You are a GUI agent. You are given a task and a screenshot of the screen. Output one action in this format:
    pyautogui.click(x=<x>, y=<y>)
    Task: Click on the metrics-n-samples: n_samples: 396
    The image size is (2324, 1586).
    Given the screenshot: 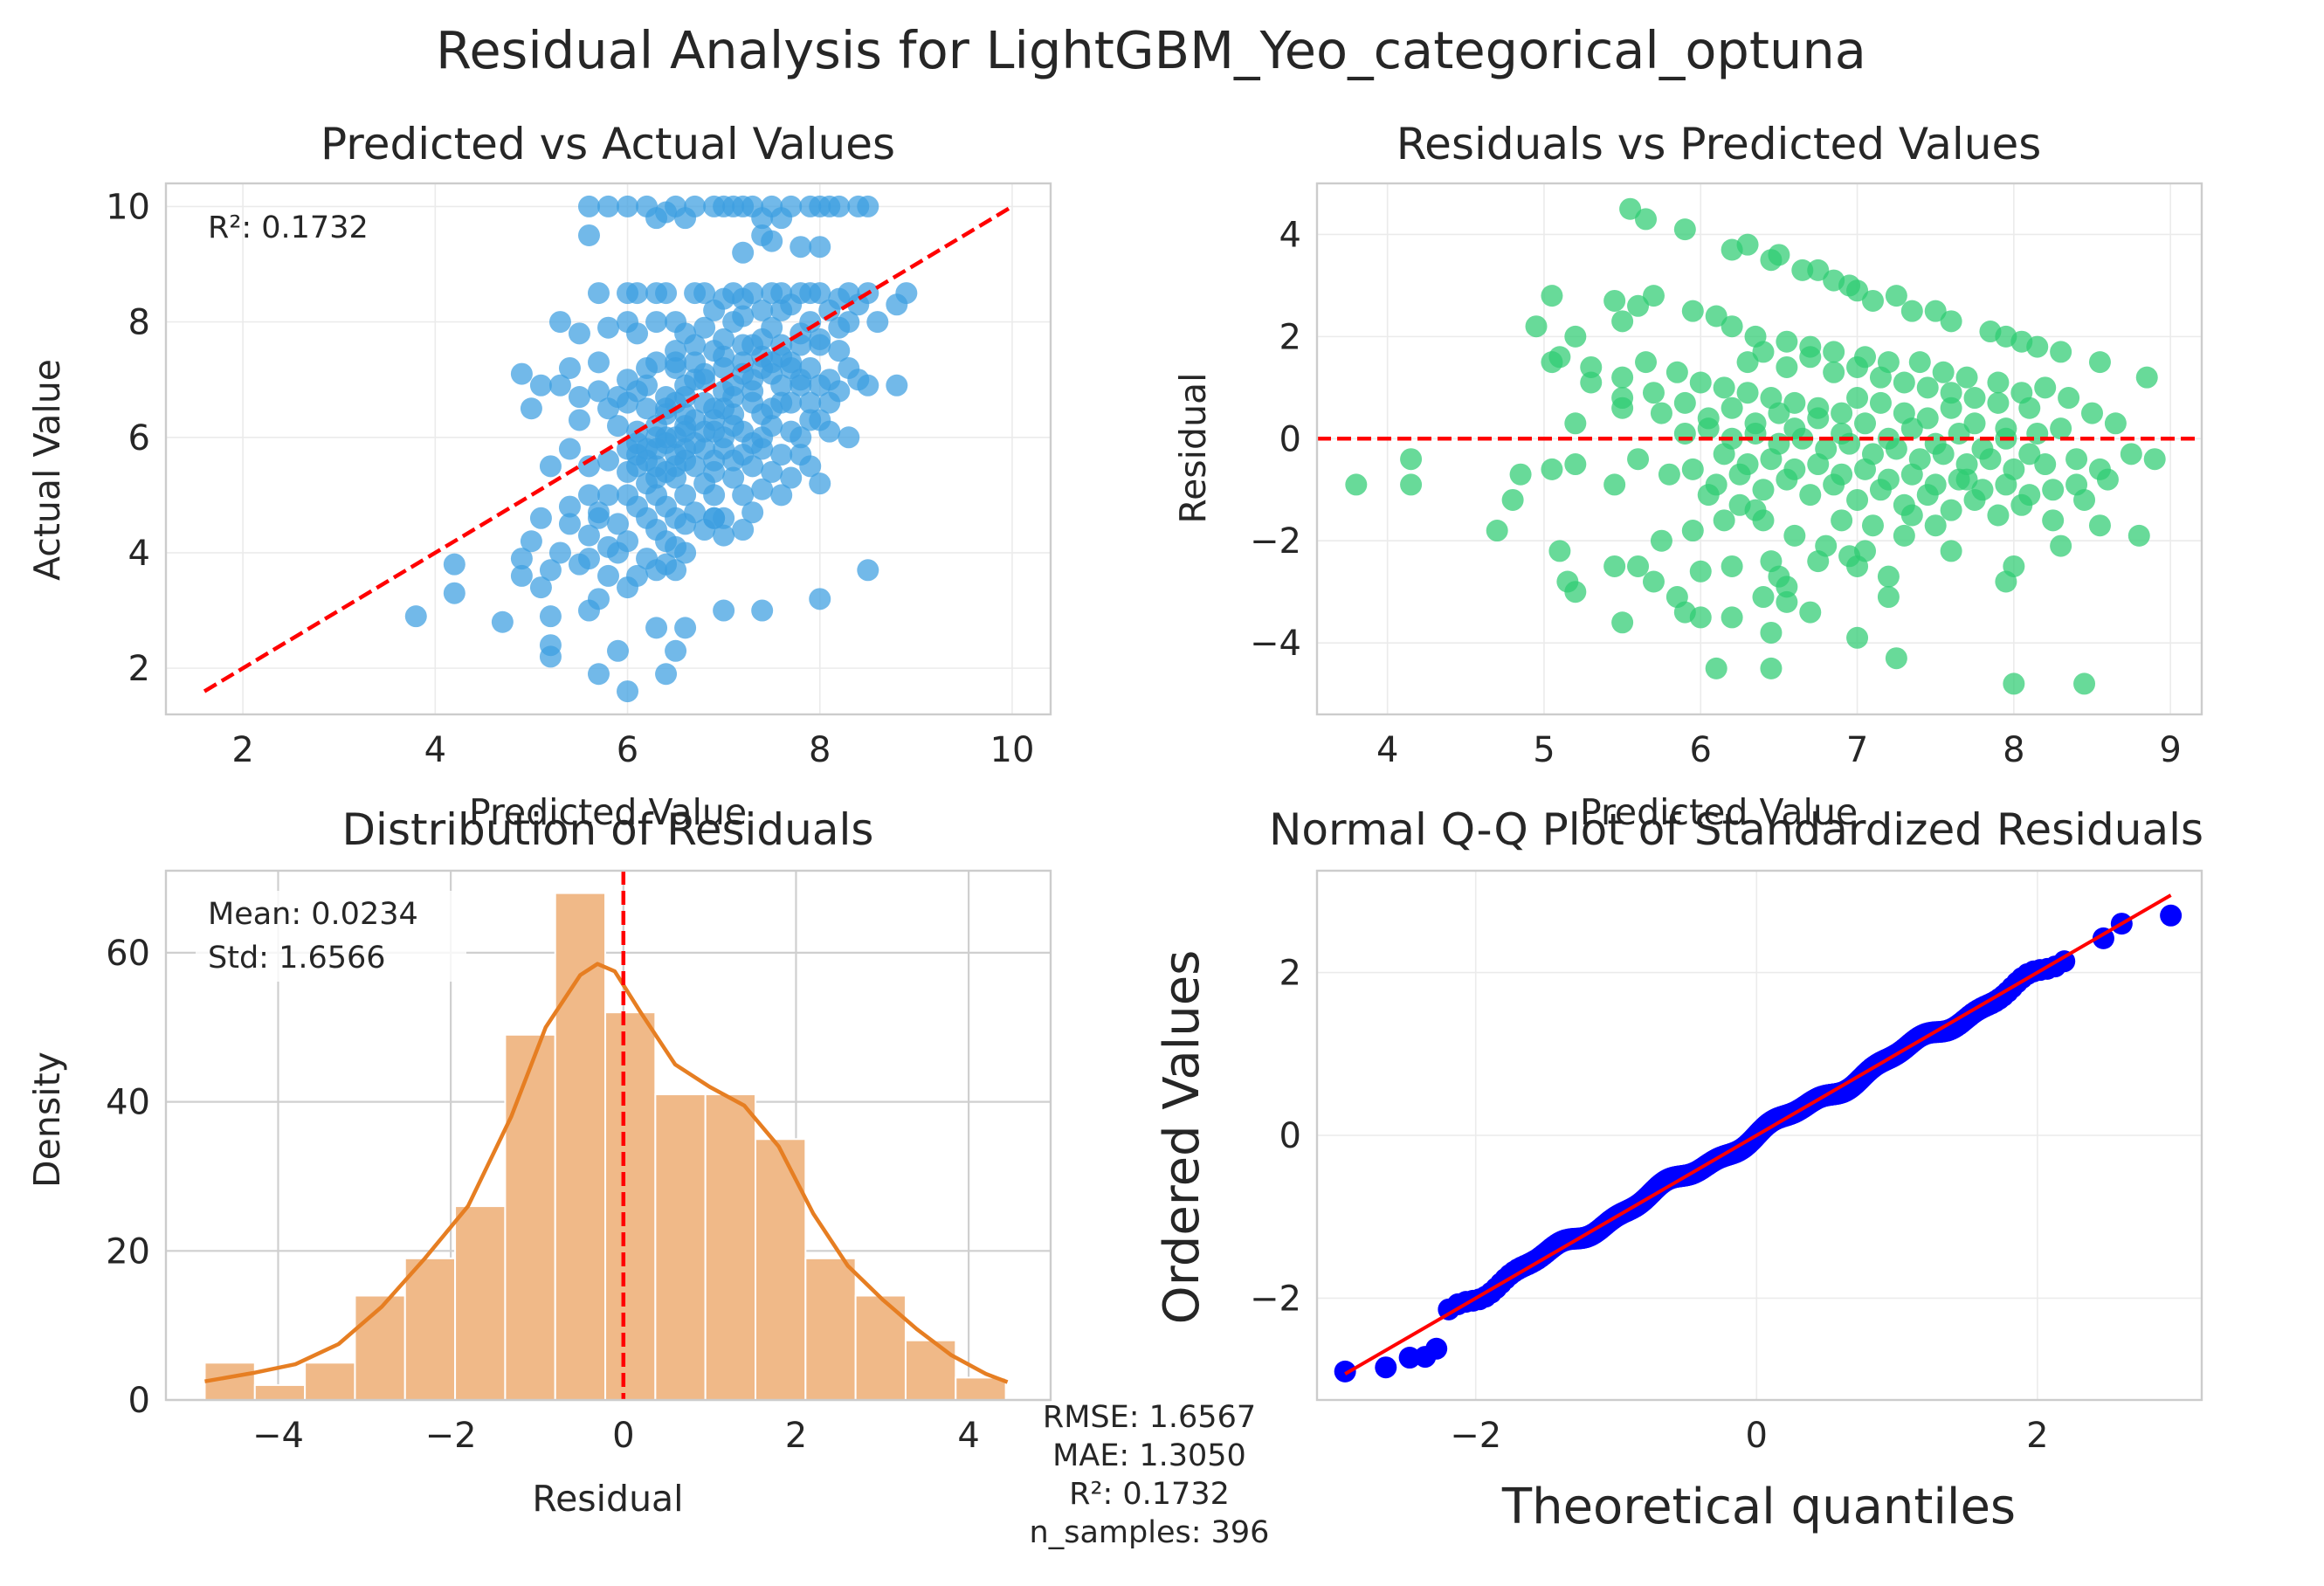 What is the action you would take?
    pyautogui.click(x=1150, y=1532)
    